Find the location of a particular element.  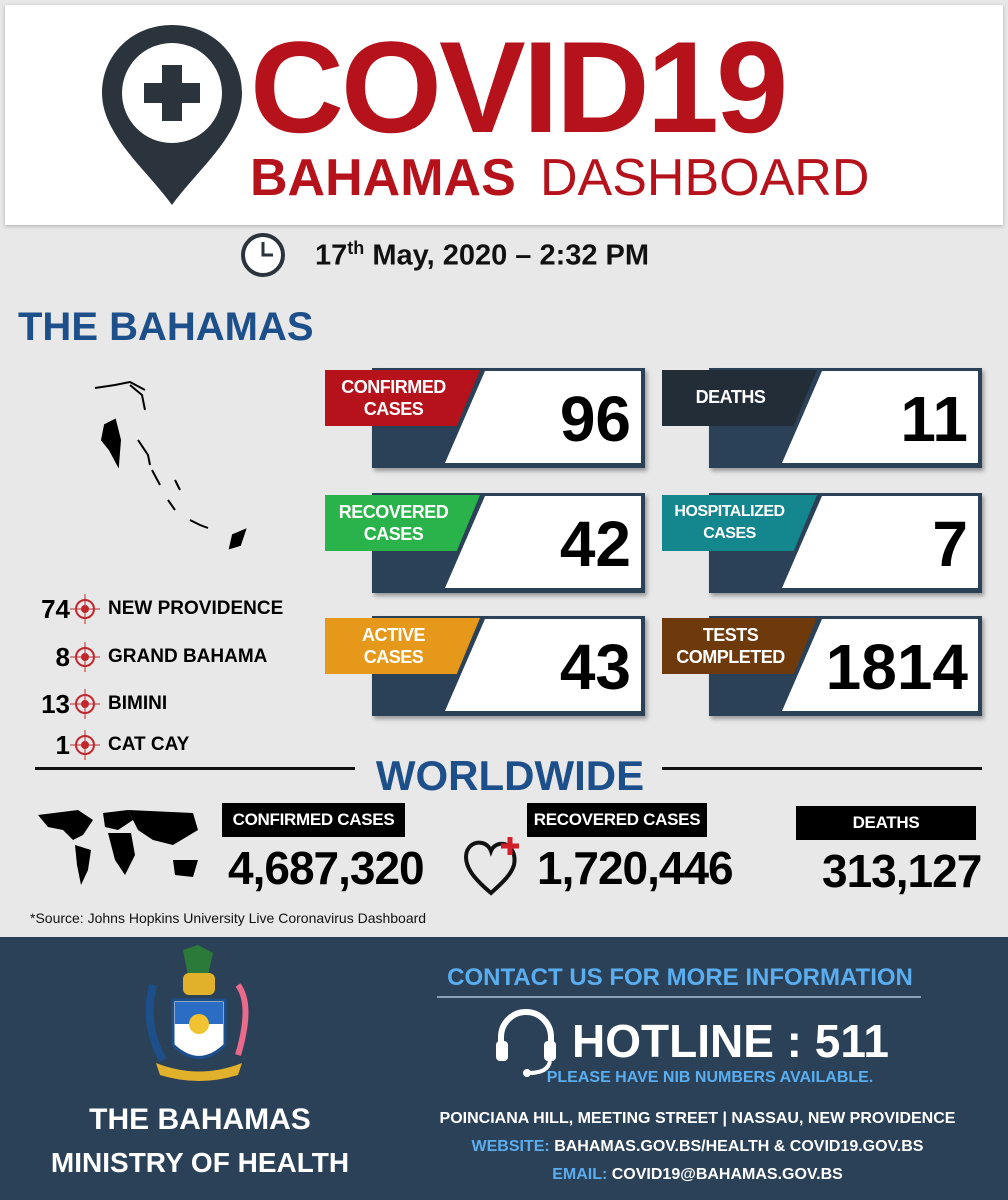

headset-icon is located at coordinates (526, 1043).